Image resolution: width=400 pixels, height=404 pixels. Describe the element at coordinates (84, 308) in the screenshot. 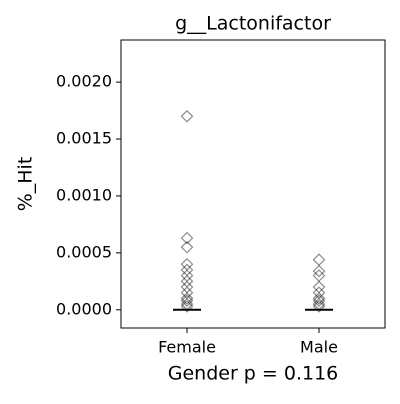

I see `y-tick-label: 0.0000` at that location.